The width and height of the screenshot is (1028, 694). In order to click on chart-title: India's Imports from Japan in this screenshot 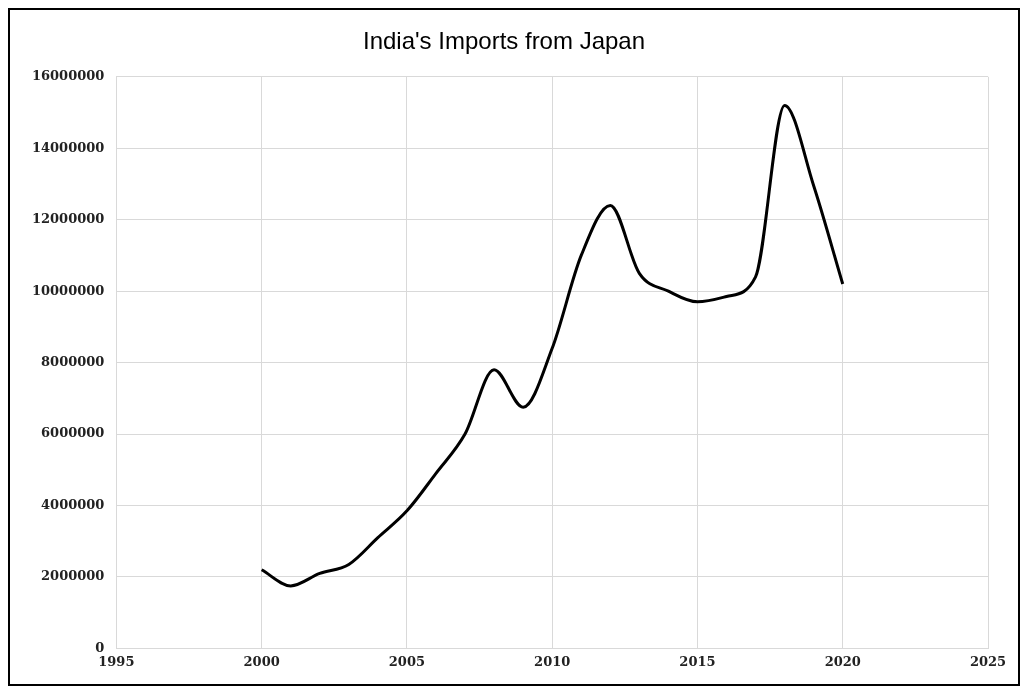, I will do `click(504, 41)`.